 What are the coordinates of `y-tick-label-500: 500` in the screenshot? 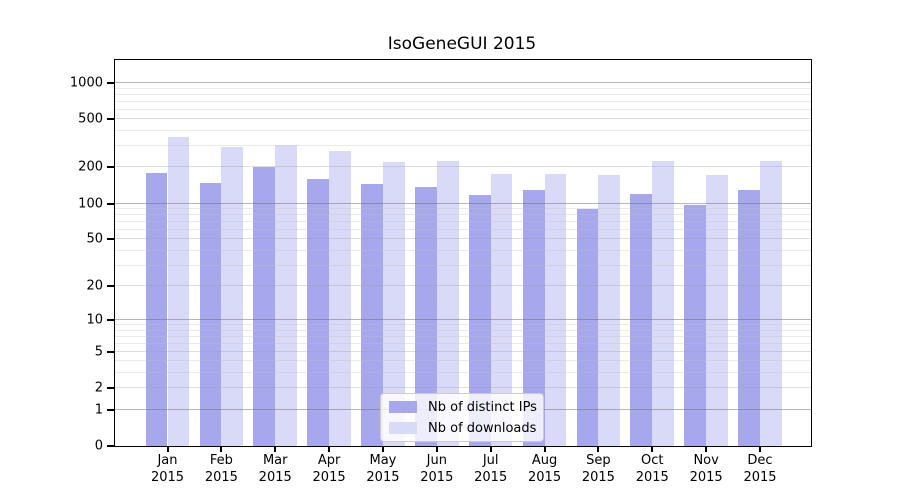 It's located at (90, 119).